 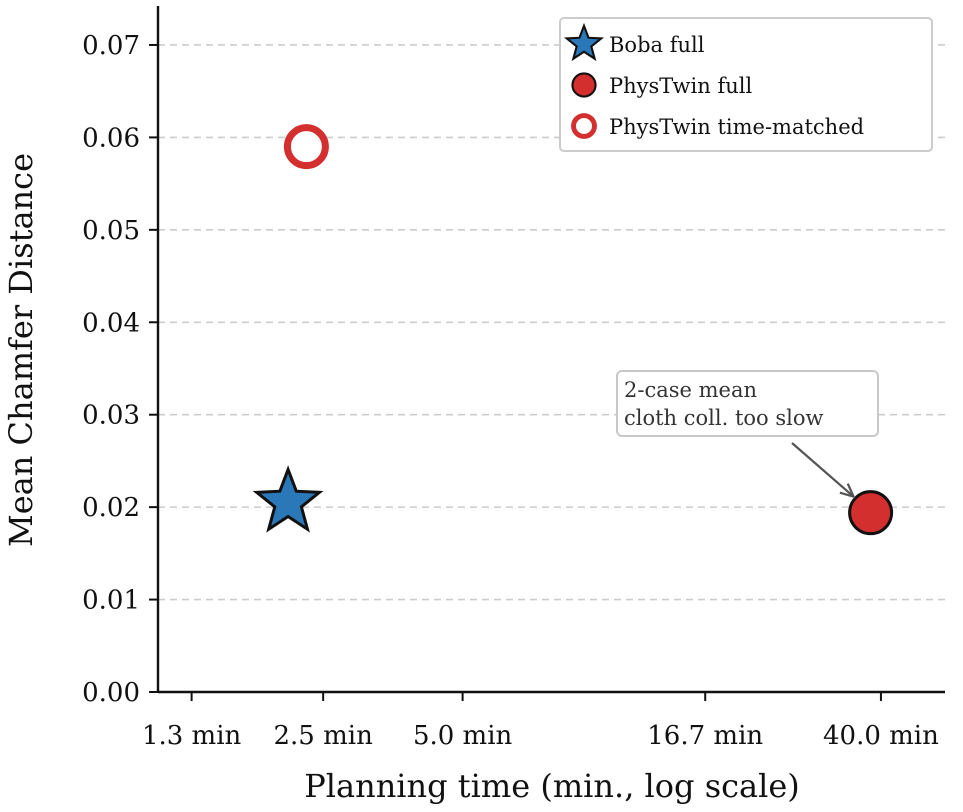 I want to click on y-tick-label: 0.07, so click(x=111, y=46).